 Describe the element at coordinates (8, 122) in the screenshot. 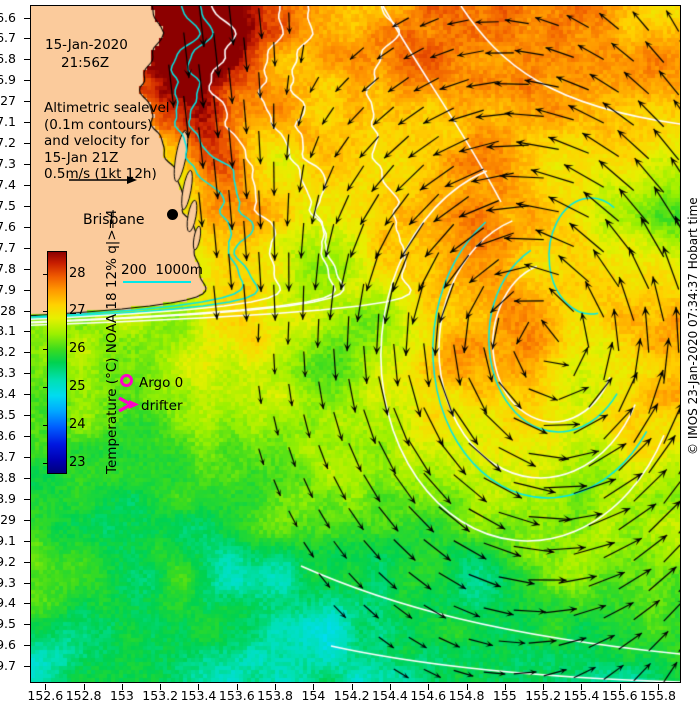

I see `y-tick-label: 27.1` at that location.